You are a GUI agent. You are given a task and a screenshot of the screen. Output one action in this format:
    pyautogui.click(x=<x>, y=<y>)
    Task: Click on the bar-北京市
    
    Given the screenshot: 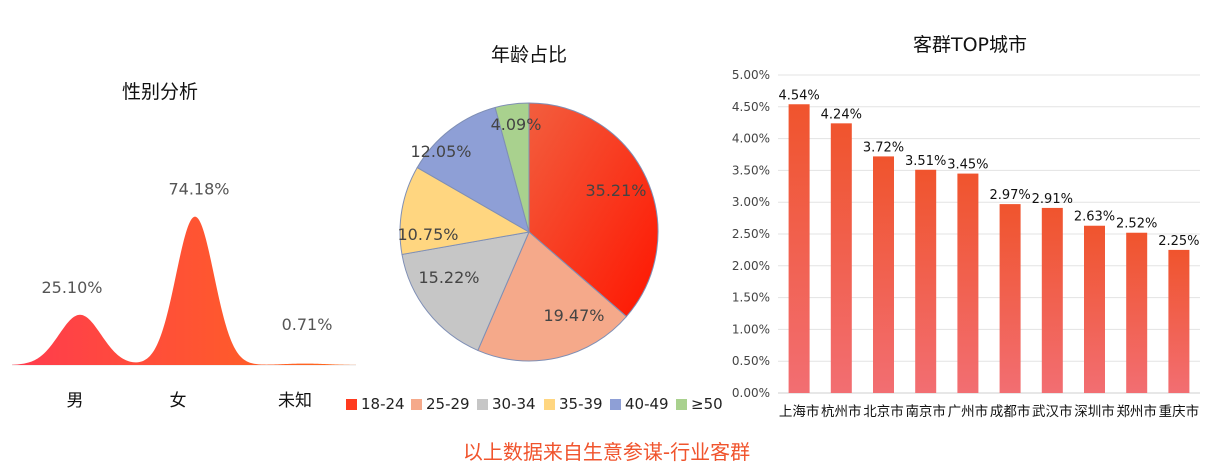 What is the action you would take?
    pyautogui.click(x=883, y=274)
    